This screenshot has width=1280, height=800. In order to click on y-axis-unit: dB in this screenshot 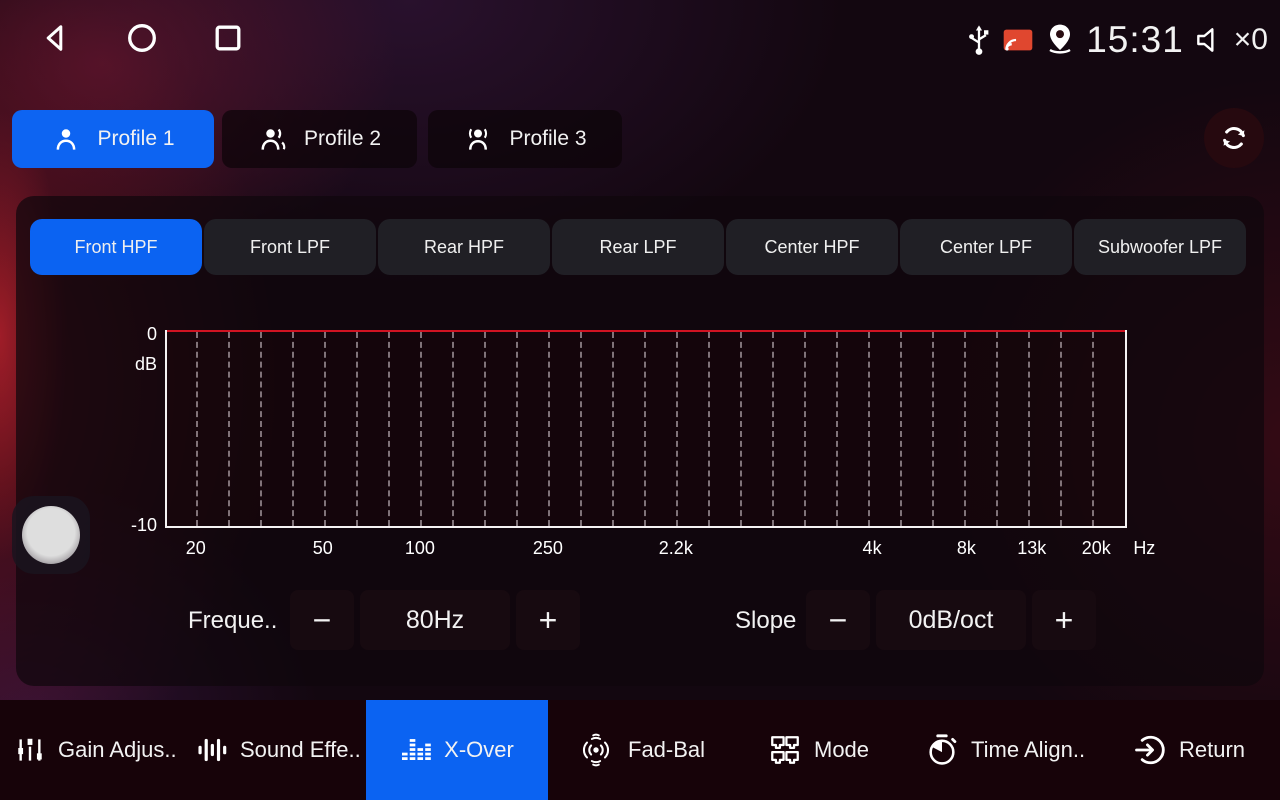, I will do `click(145, 364)`.